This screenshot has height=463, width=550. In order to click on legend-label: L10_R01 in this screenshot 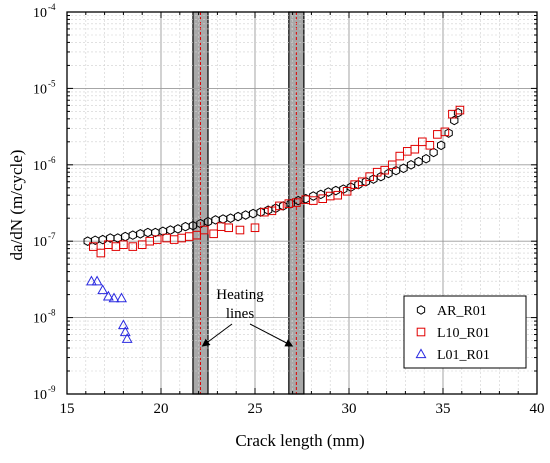, I will do `click(463, 333)`.